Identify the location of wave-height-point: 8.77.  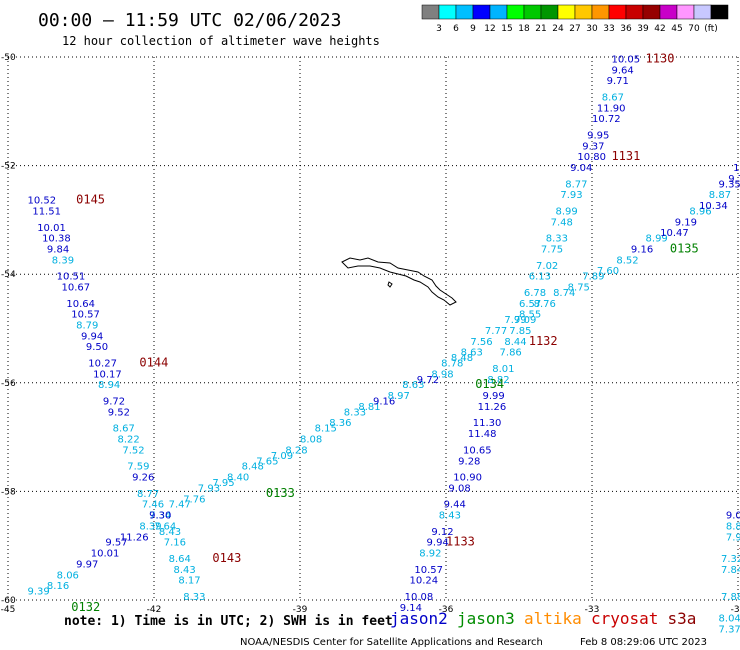
(576, 184).